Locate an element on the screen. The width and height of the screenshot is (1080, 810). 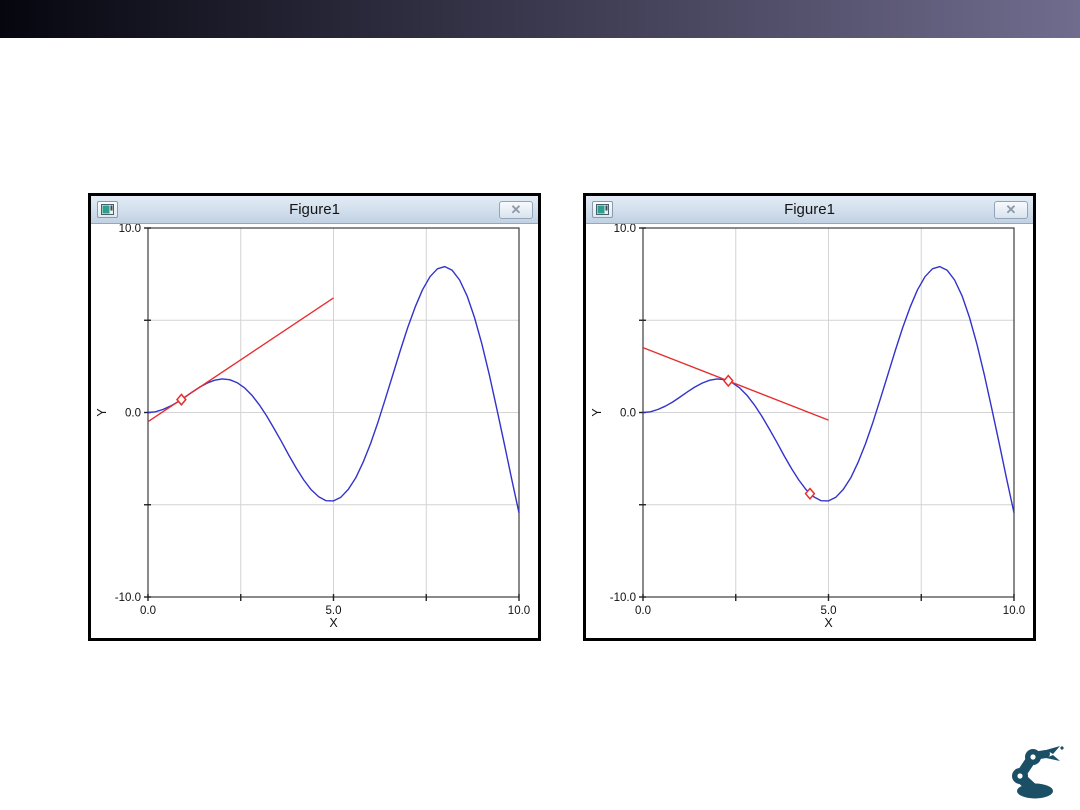
robot-arm-logo is located at coordinates (1038, 772).